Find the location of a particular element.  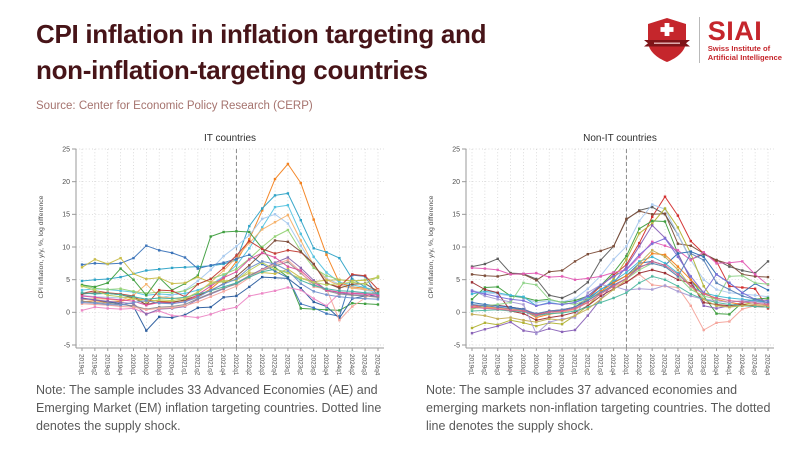

logo-divider is located at coordinates (699, 40).